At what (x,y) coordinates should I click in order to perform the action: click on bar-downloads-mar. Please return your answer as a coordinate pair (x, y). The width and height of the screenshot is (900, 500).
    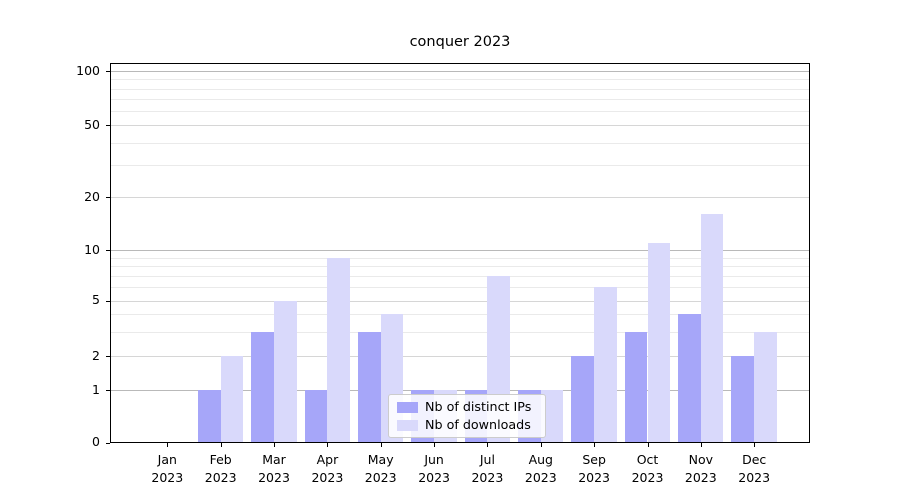
    Looking at the image, I should click on (285, 371).